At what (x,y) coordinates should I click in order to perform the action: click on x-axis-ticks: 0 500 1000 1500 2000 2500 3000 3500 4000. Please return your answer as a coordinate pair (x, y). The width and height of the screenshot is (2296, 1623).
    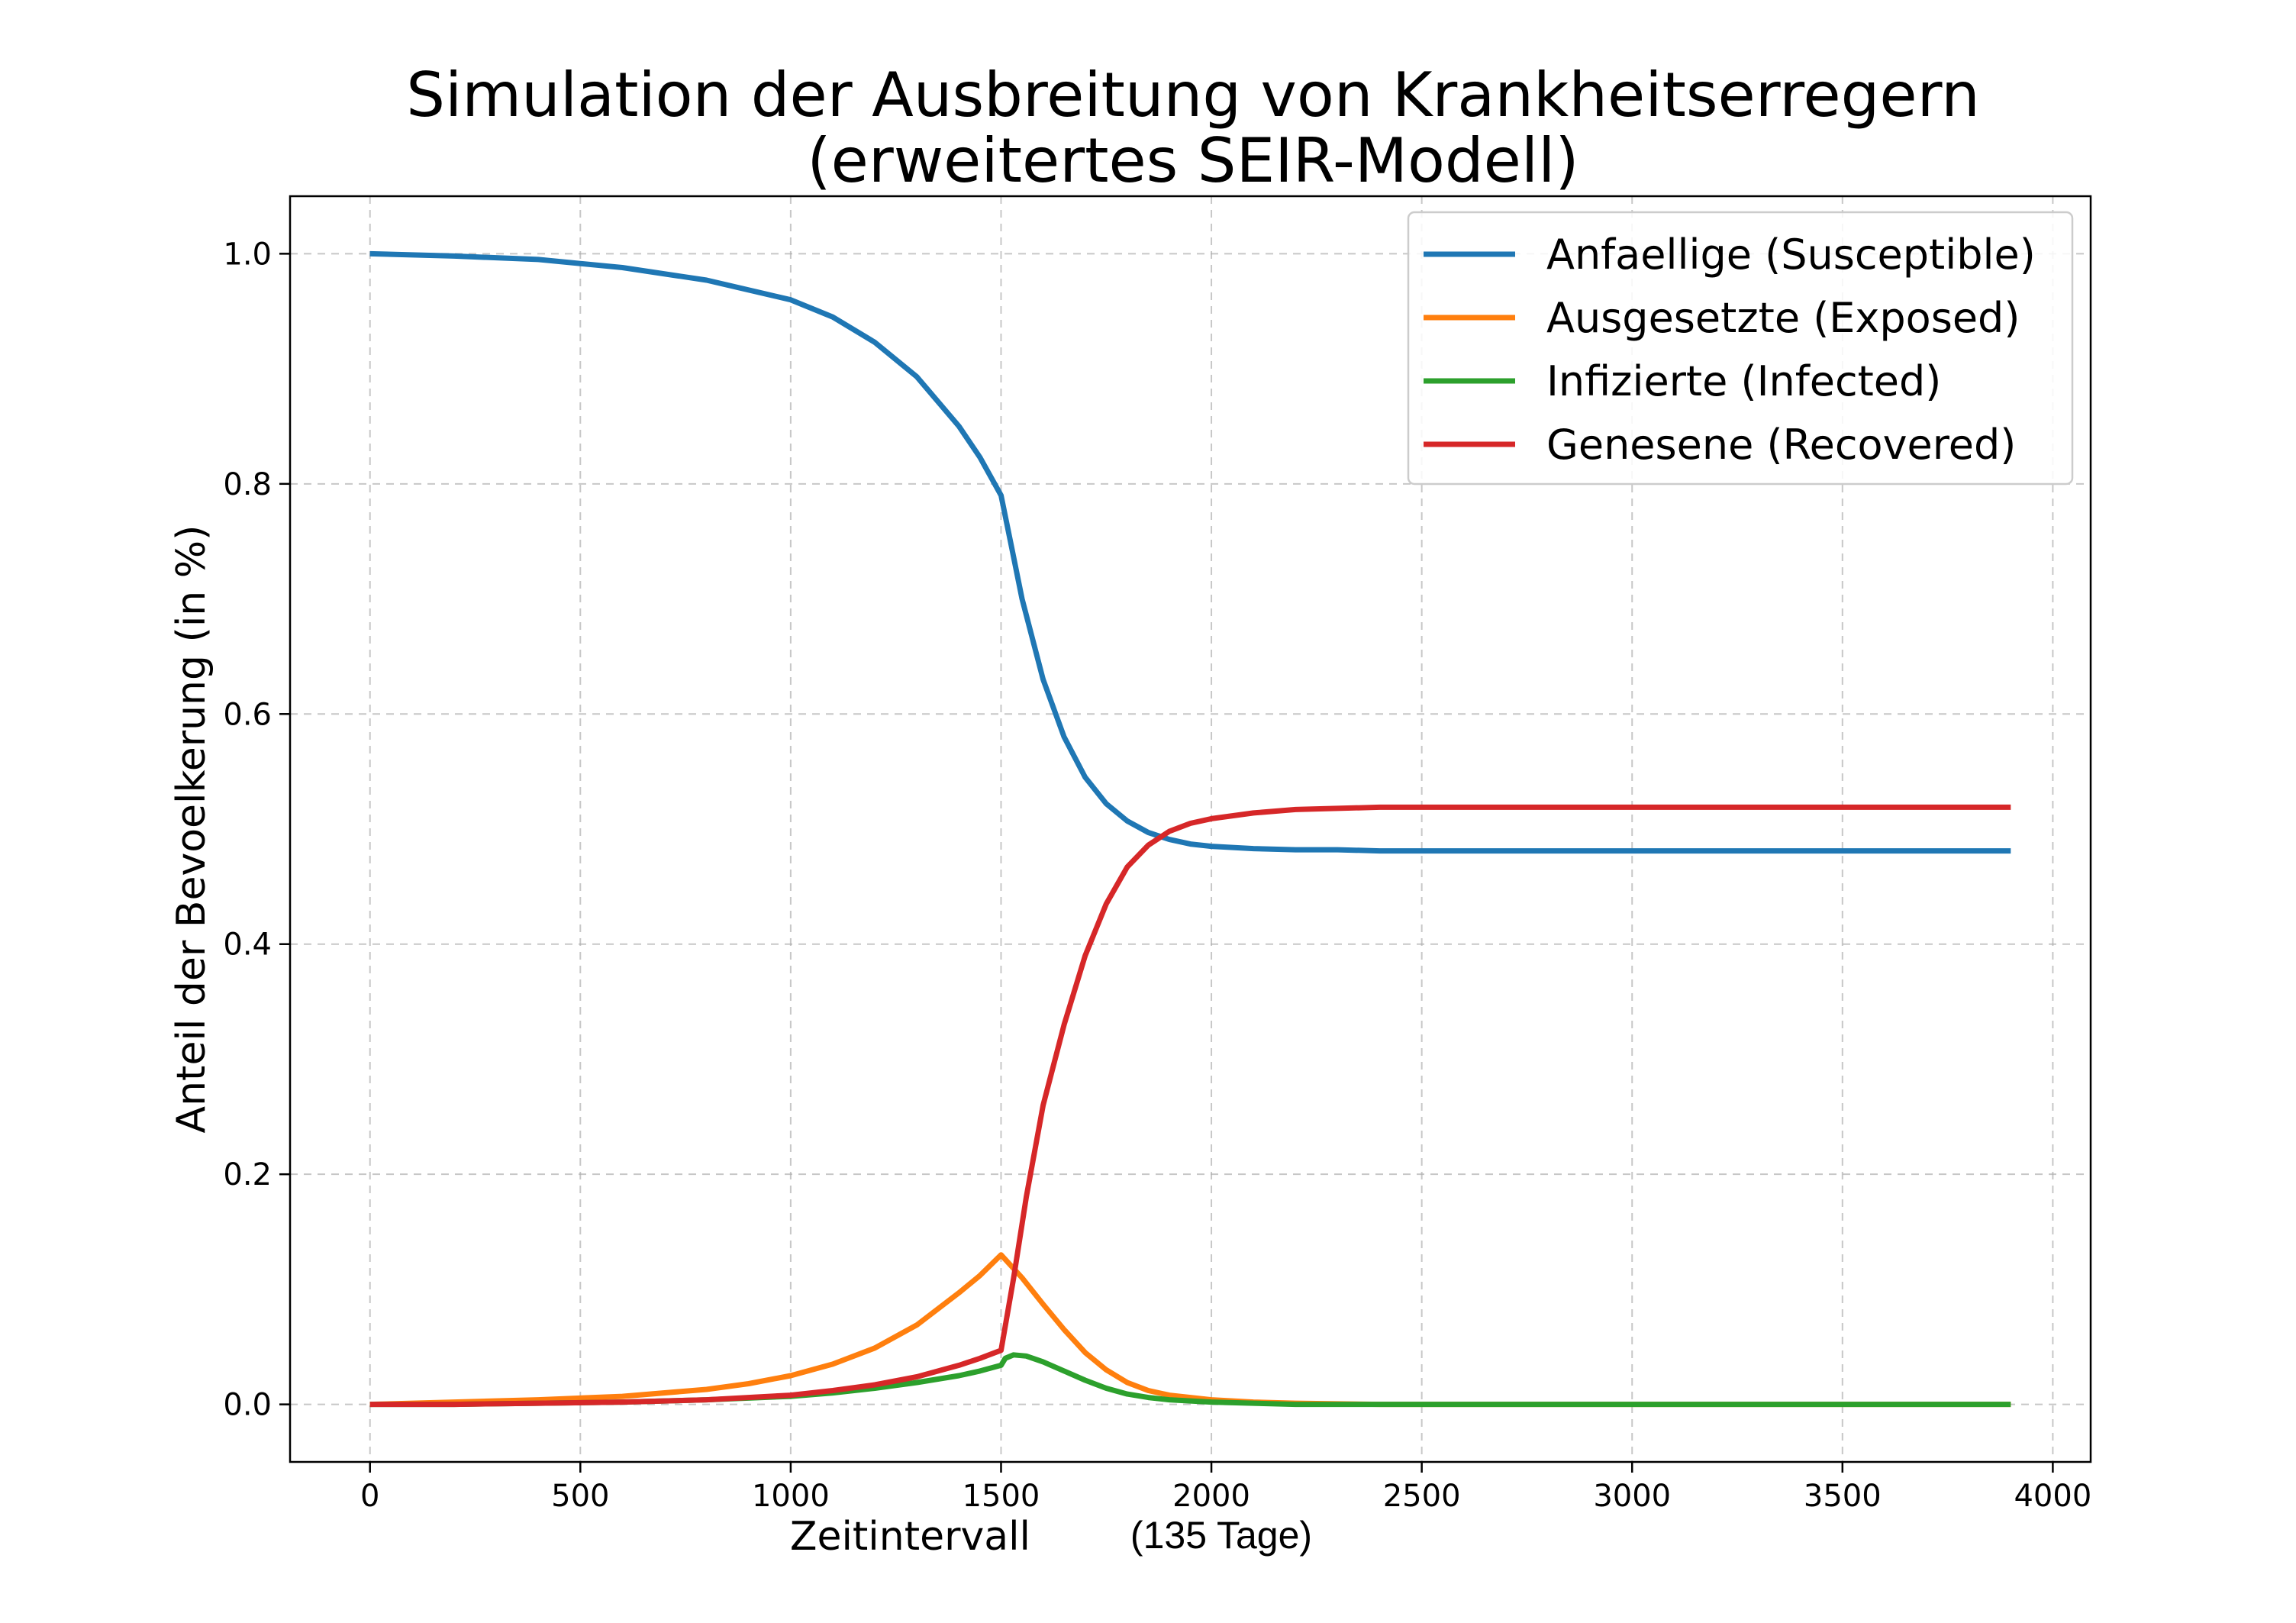
    Looking at the image, I should click on (1225, 1488).